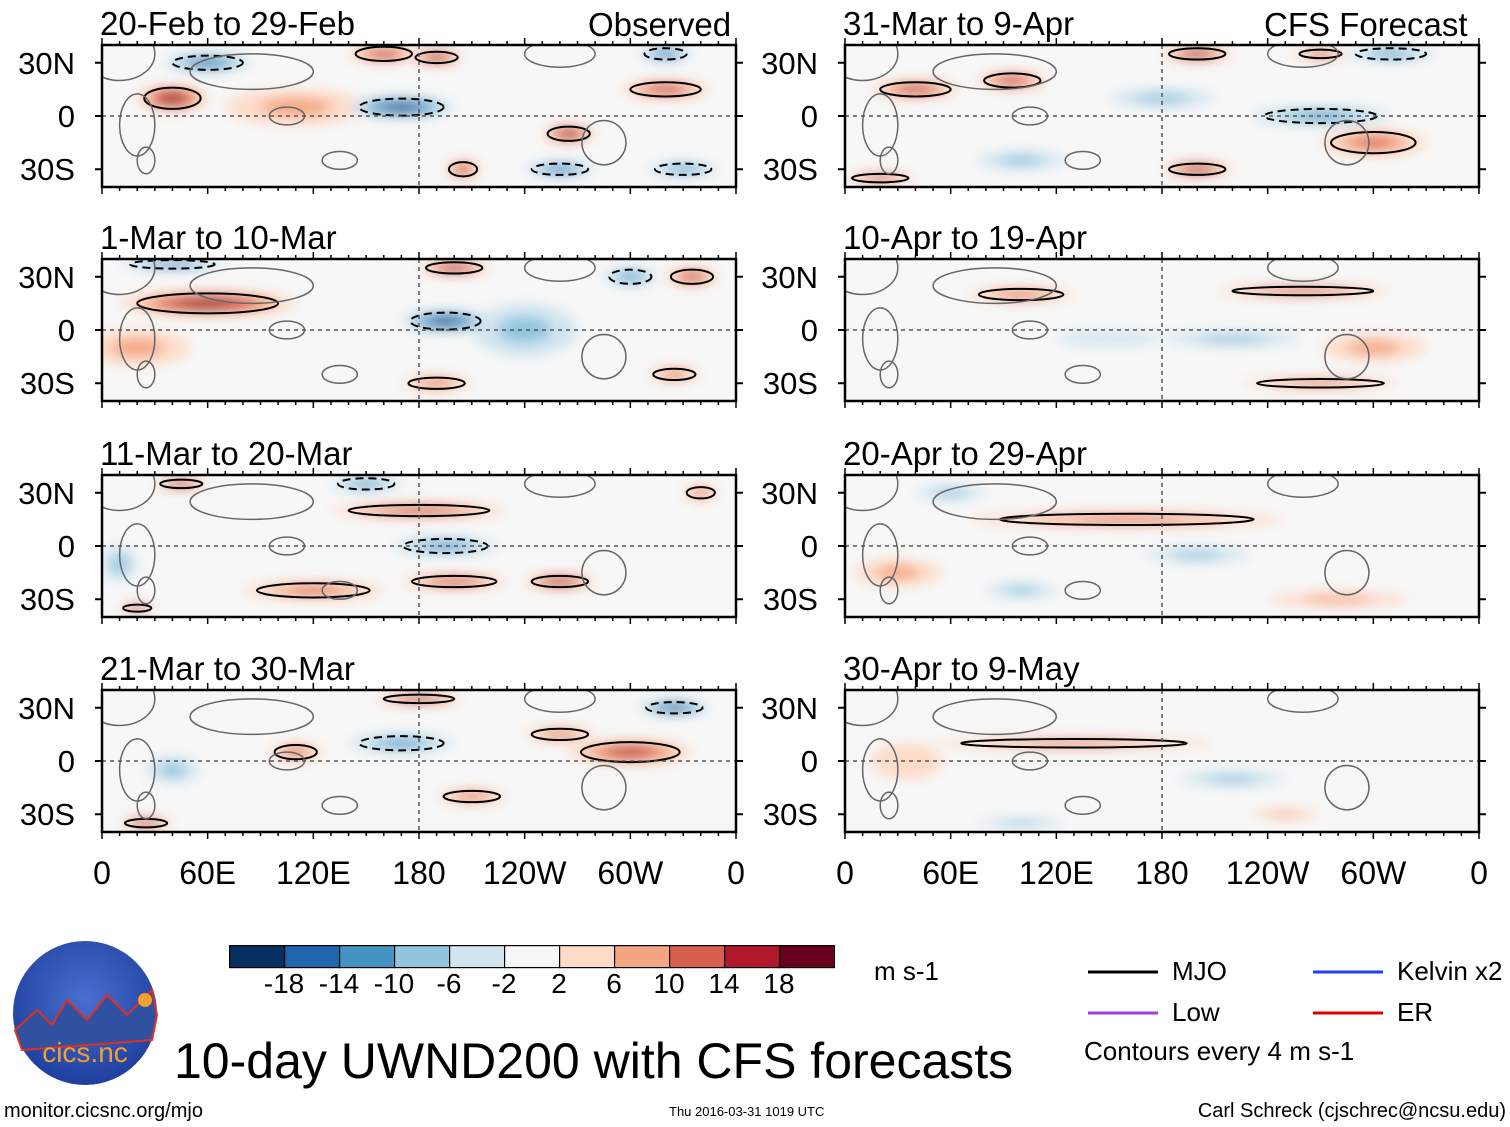 The image size is (1510, 1127). Describe the element at coordinates (1450, 971) in the screenshot. I see `legend-label: Kelvin x2` at that location.